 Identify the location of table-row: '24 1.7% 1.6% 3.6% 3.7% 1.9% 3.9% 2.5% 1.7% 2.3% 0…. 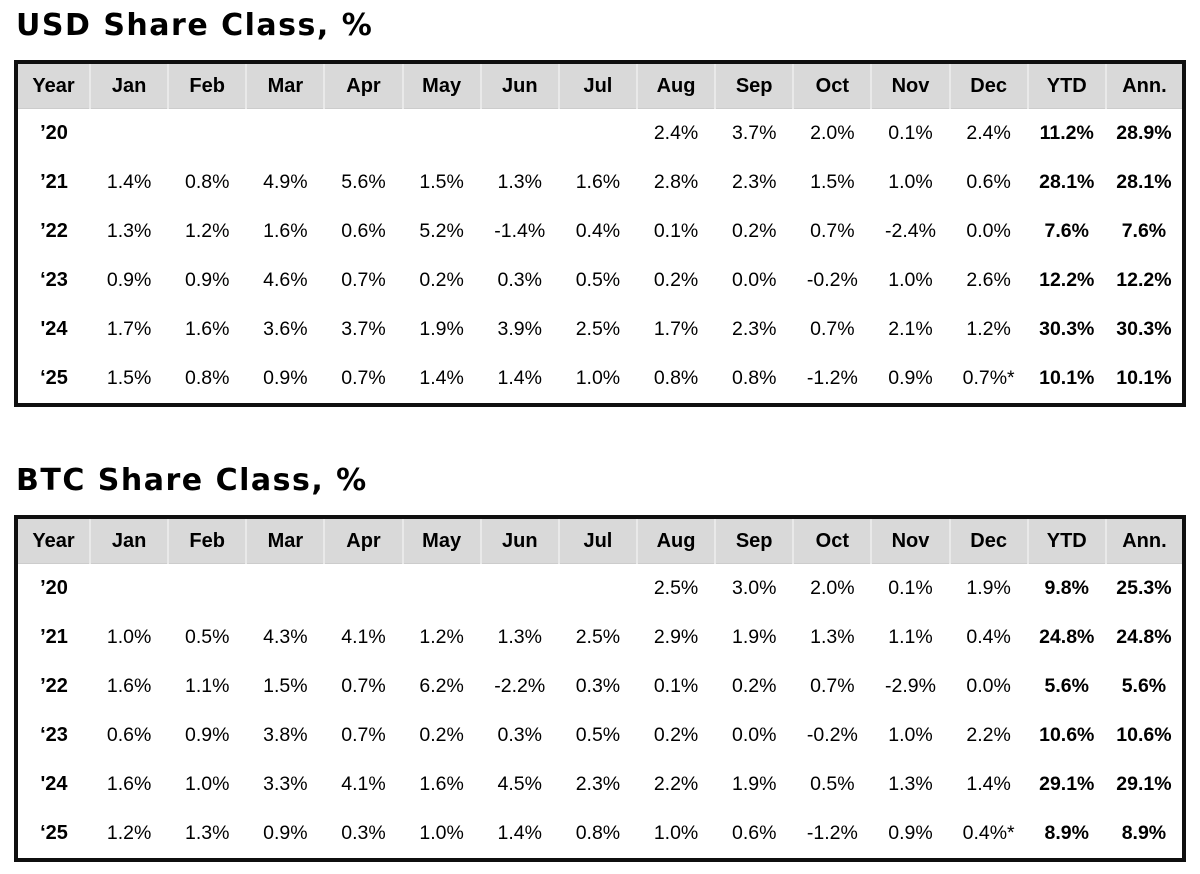
(600, 329).